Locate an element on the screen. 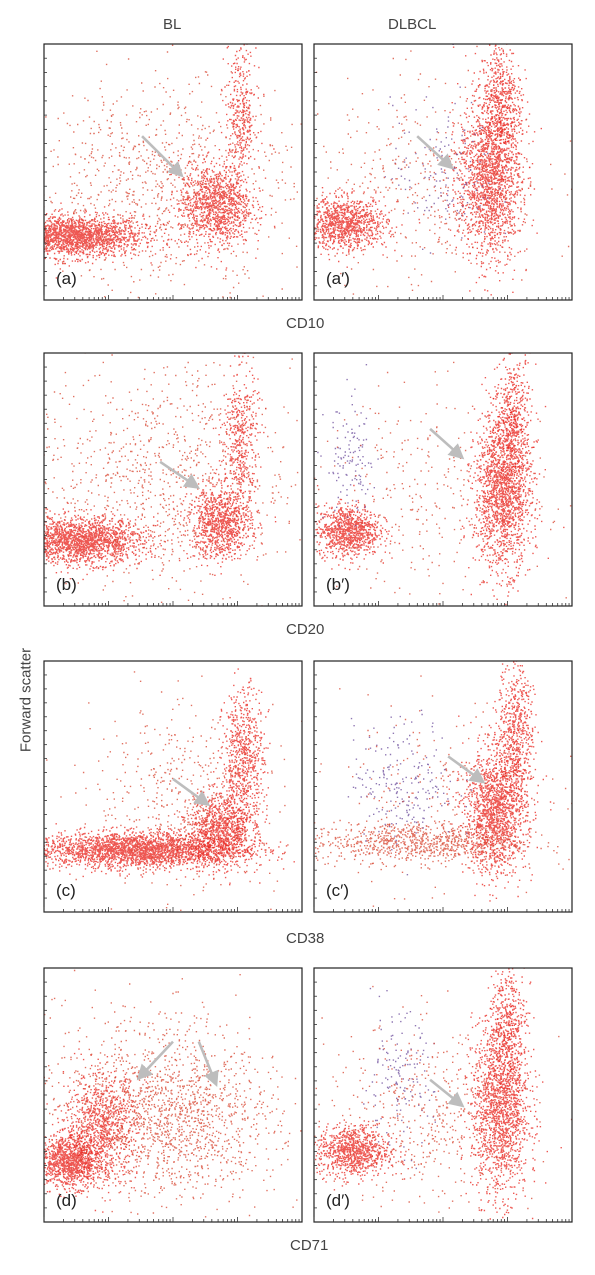 The width and height of the screenshot is (595, 1275). scatter-panel-5: (c) is located at coordinates (173, 786).